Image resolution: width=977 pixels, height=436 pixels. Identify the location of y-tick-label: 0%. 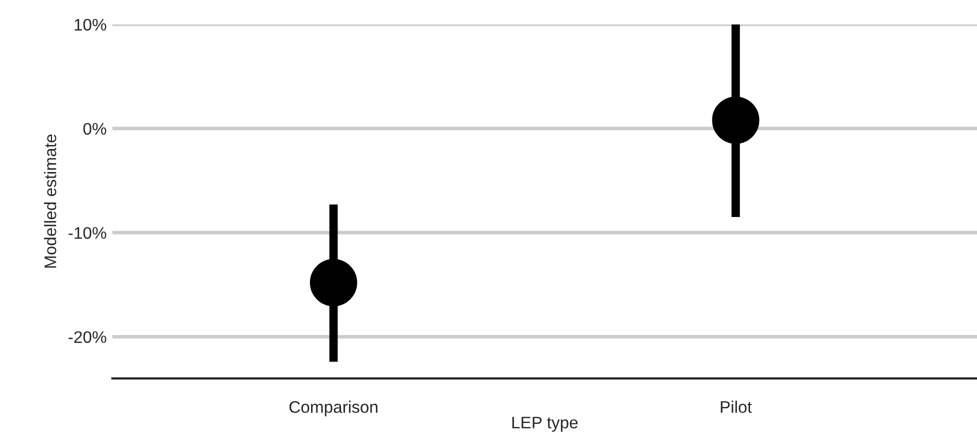
(94, 128).